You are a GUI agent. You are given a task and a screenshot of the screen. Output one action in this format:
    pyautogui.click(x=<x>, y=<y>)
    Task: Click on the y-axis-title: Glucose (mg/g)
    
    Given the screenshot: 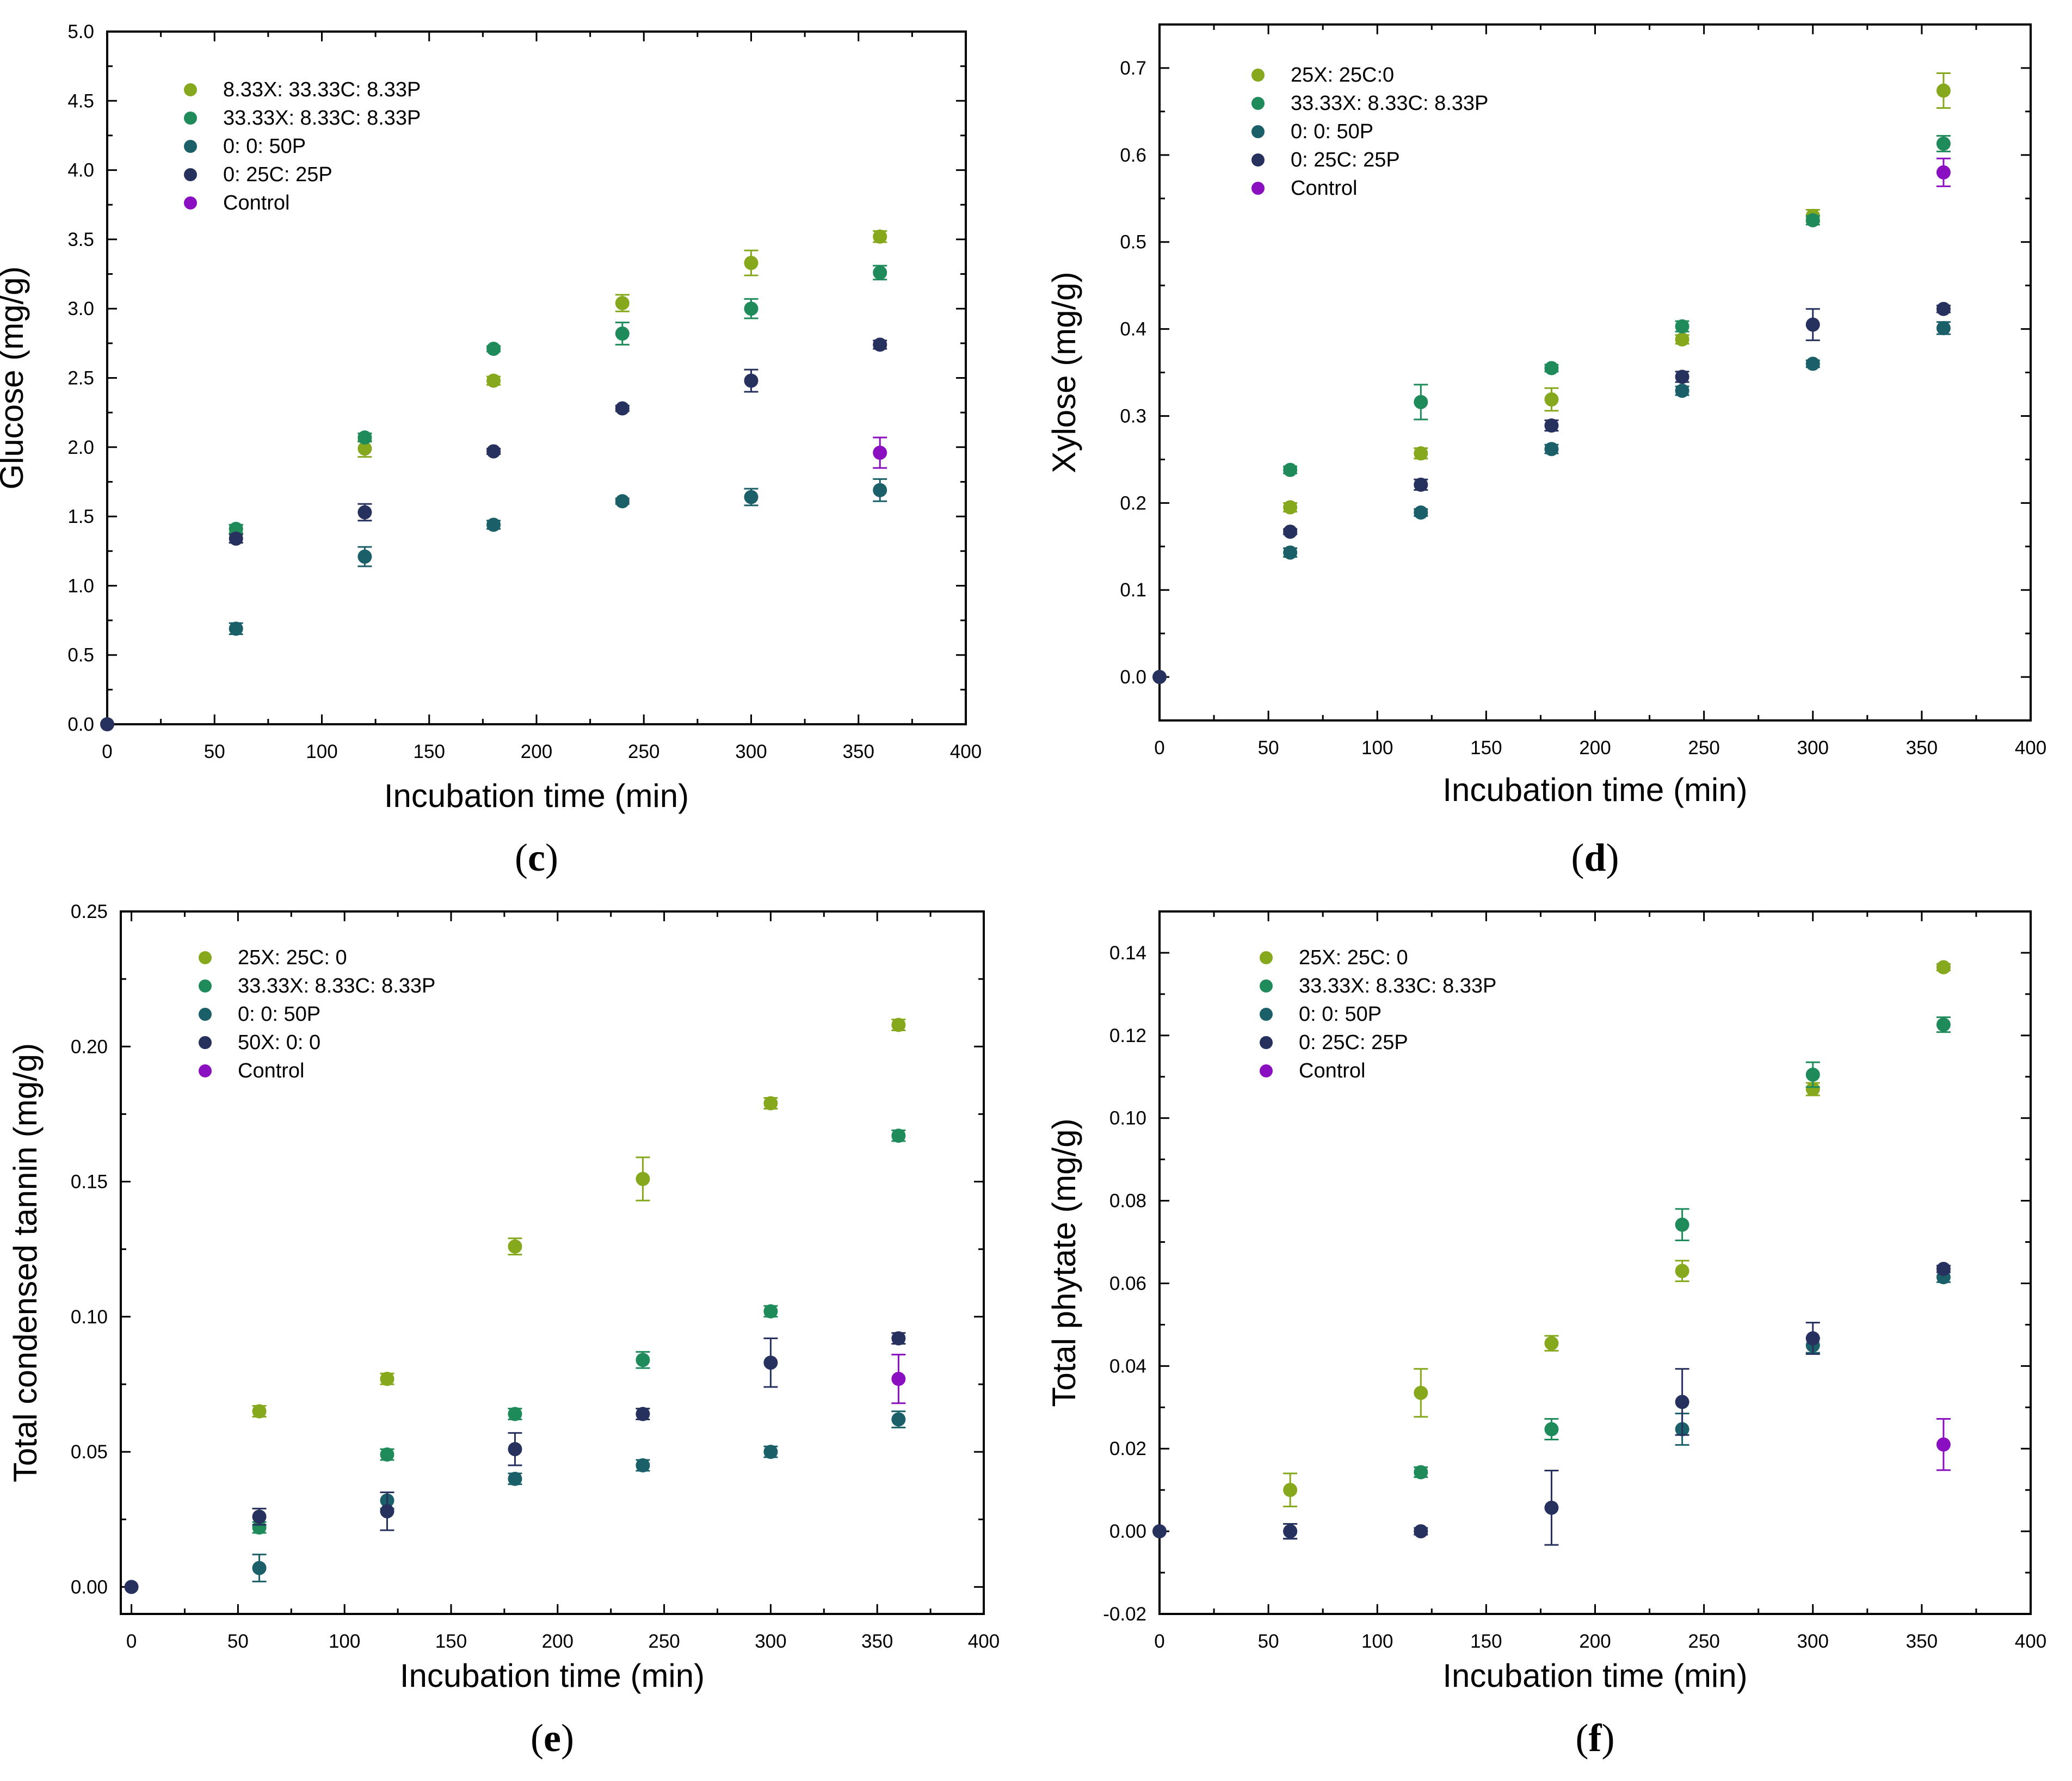 What is the action you would take?
    pyautogui.click(x=15, y=378)
    